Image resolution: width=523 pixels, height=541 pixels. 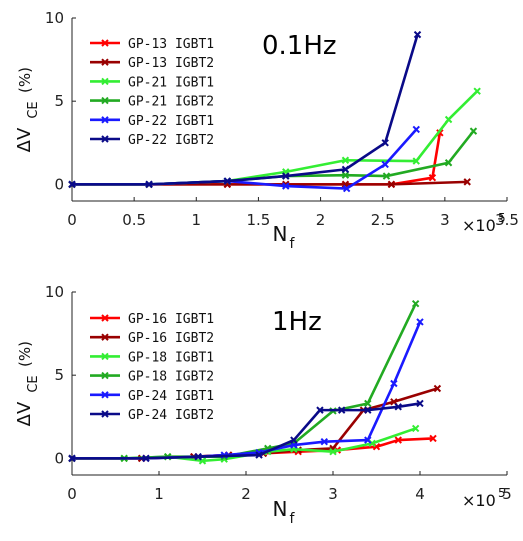 What do you see at coordinates (507, 494) in the screenshot?
I see `x-tick-label: 5` at bounding box center [507, 494].